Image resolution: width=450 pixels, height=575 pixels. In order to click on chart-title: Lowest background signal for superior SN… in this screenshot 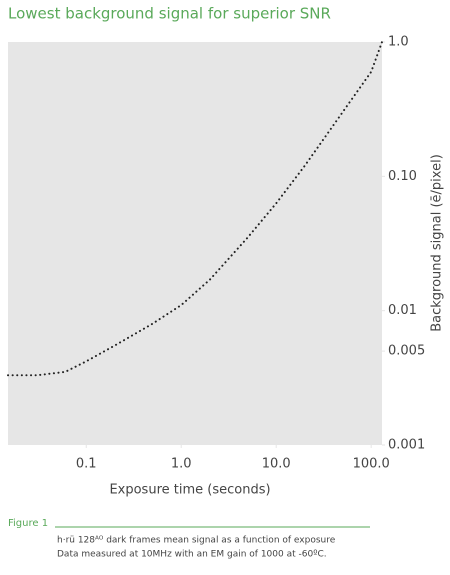, I will do `click(169, 14)`.